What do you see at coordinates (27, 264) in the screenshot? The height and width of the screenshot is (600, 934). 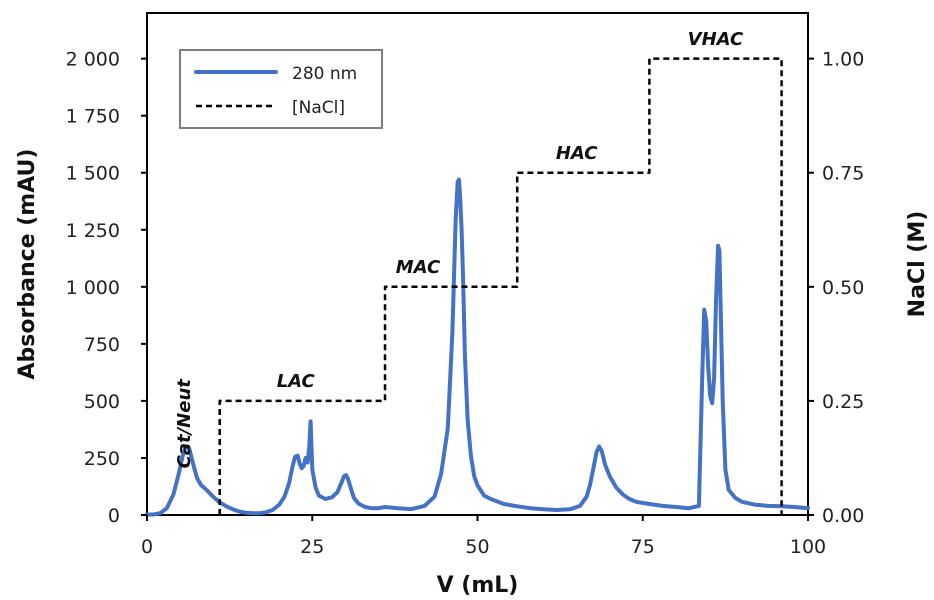 I see `y-axis-title: Absorbance (mAU)` at bounding box center [27, 264].